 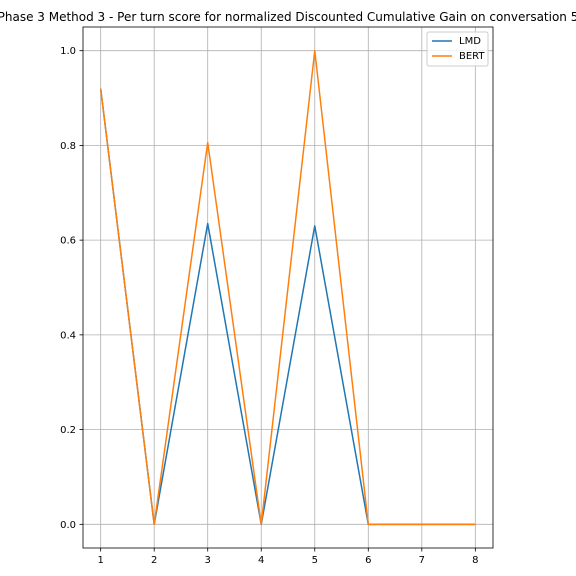 What do you see at coordinates (422, 560) in the screenshot?
I see `x-tick-label: 7` at bounding box center [422, 560].